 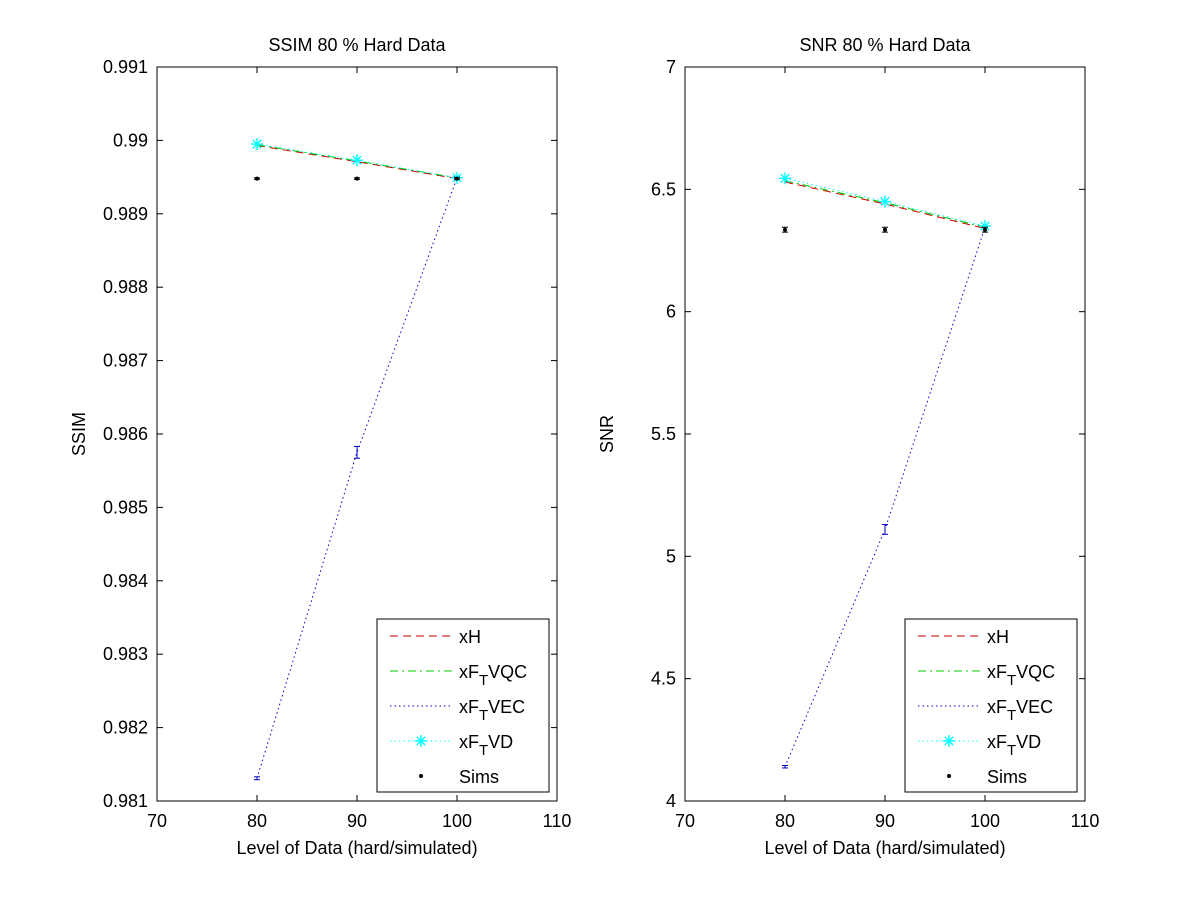 I want to click on x-tick-label: 70, so click(x=685, y=821).